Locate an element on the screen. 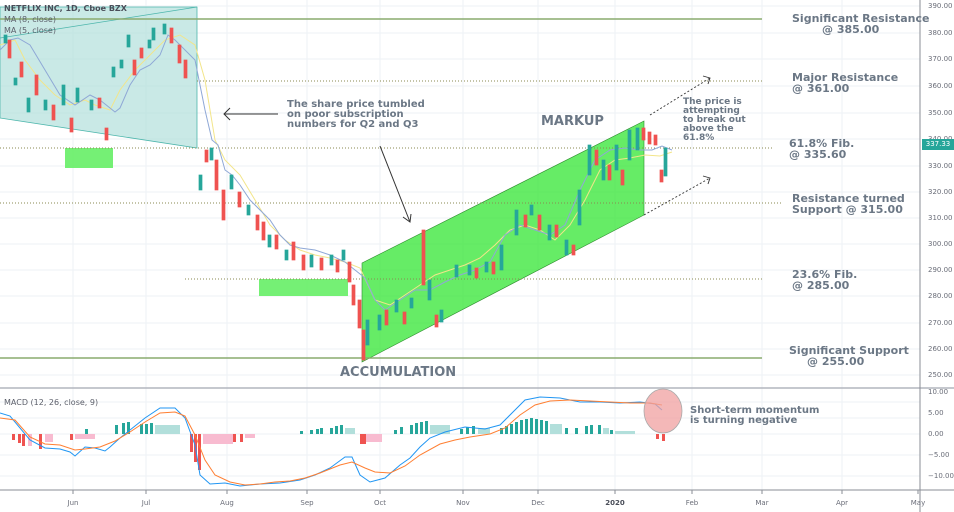 This screenshot has height=512, width=954. macd-line is located at coordinates (331, 441).